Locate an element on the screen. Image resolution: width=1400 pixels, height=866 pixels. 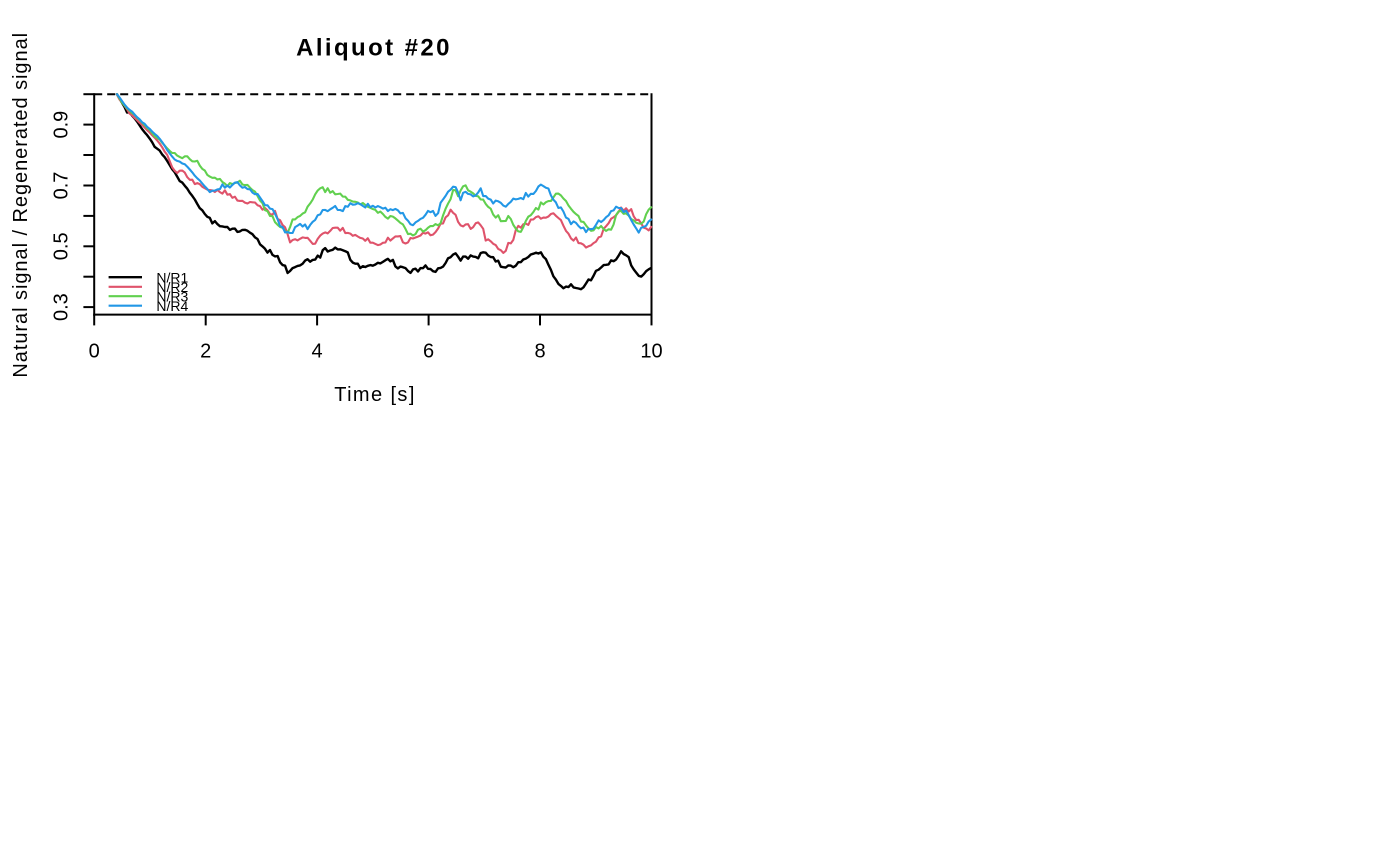
svg-text: Aliquot #20 is located at coordinates (374, 48).